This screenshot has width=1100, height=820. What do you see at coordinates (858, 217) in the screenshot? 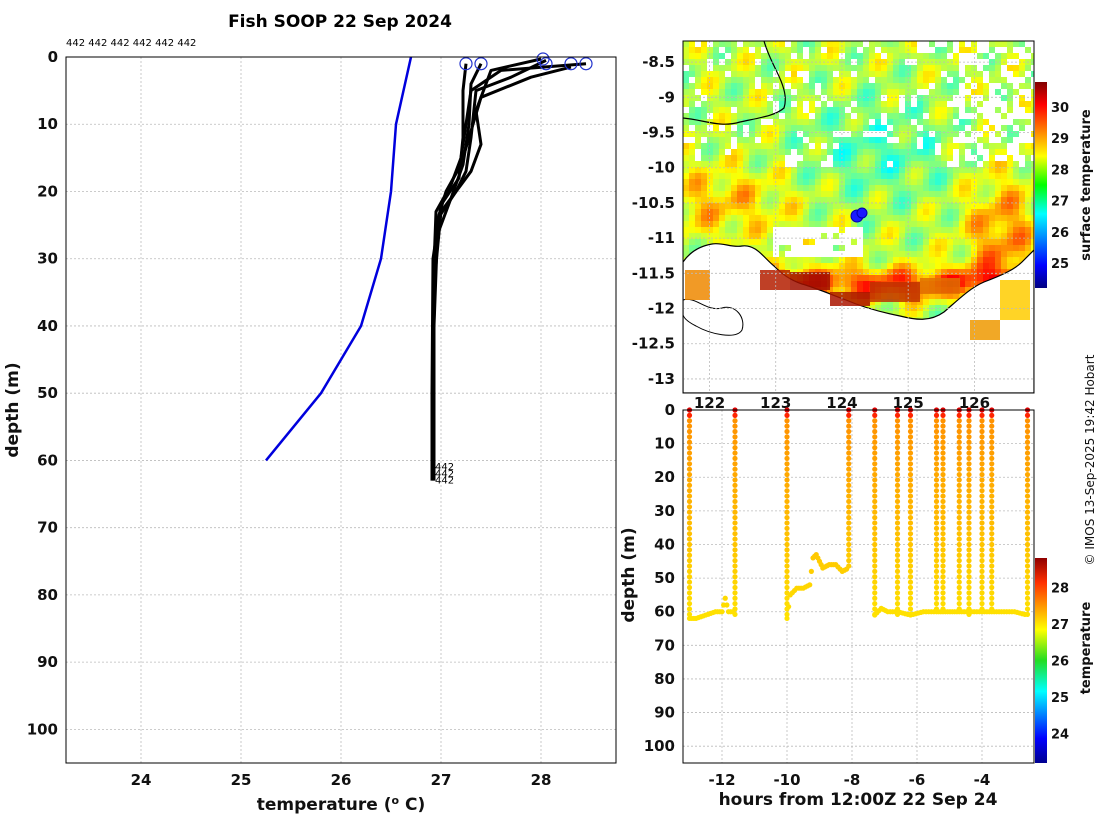
I see `map-axes-frame` at bounding box center [858, 217].